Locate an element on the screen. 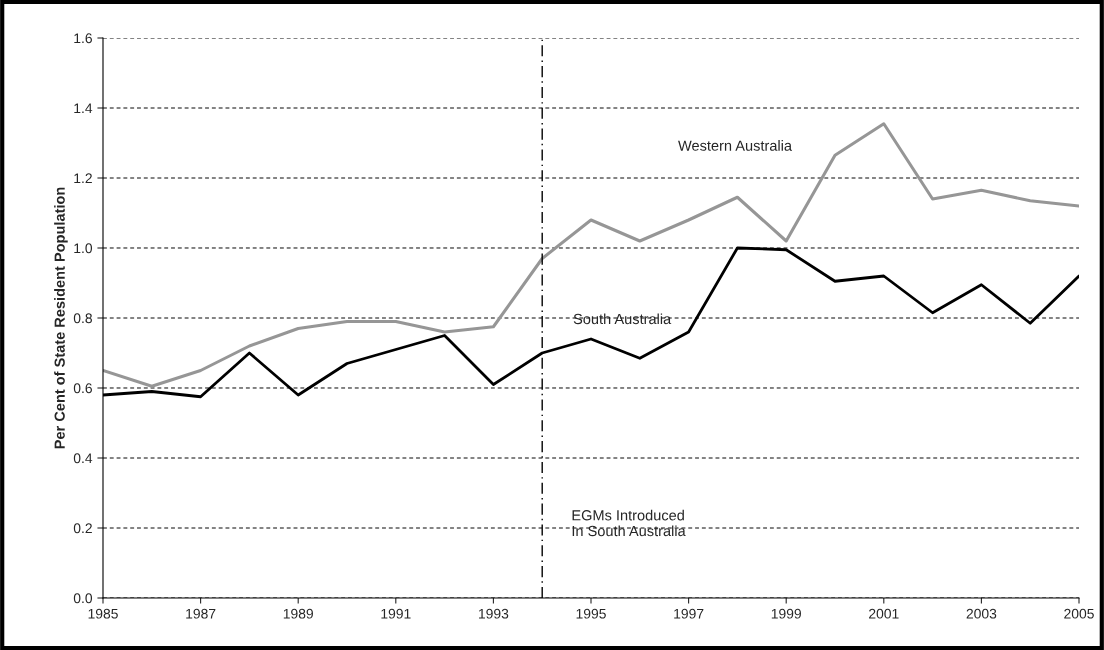  x-tick-label: 1991 is located at coordinates (396, 613).